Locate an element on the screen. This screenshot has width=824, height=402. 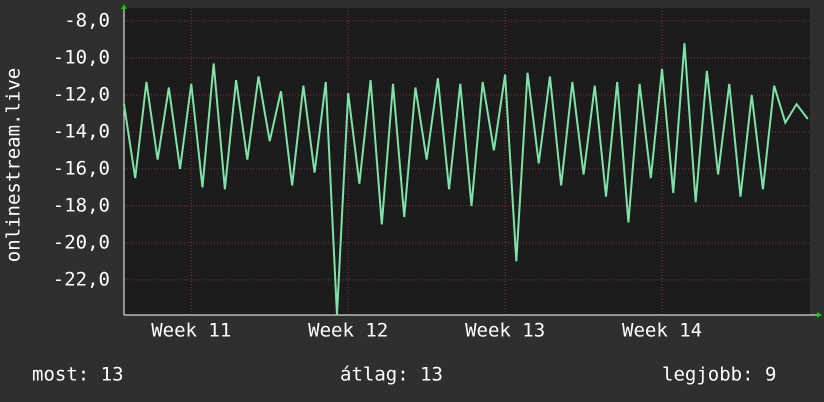
footer-stat: átlag: 13 is located at coordinates (391, 375).